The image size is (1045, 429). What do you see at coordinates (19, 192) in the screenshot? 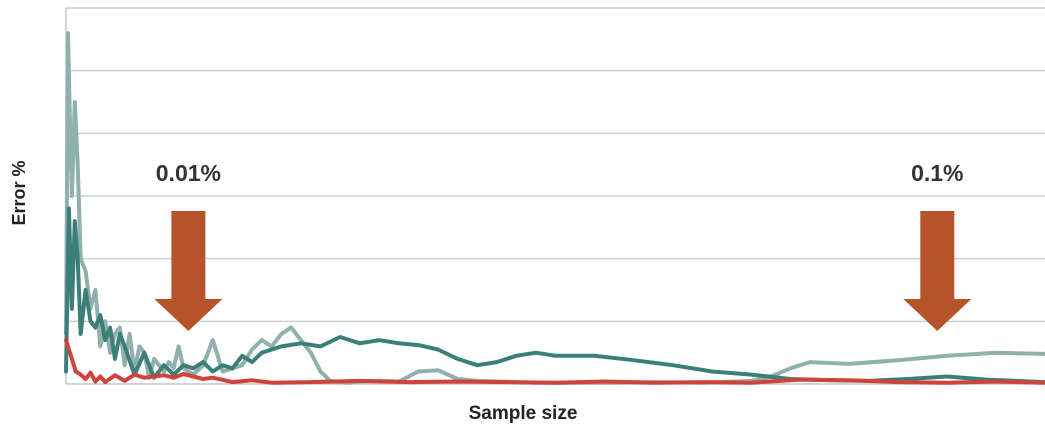
I see `y-axis-title: Error %` at bounding box center [19, 192].